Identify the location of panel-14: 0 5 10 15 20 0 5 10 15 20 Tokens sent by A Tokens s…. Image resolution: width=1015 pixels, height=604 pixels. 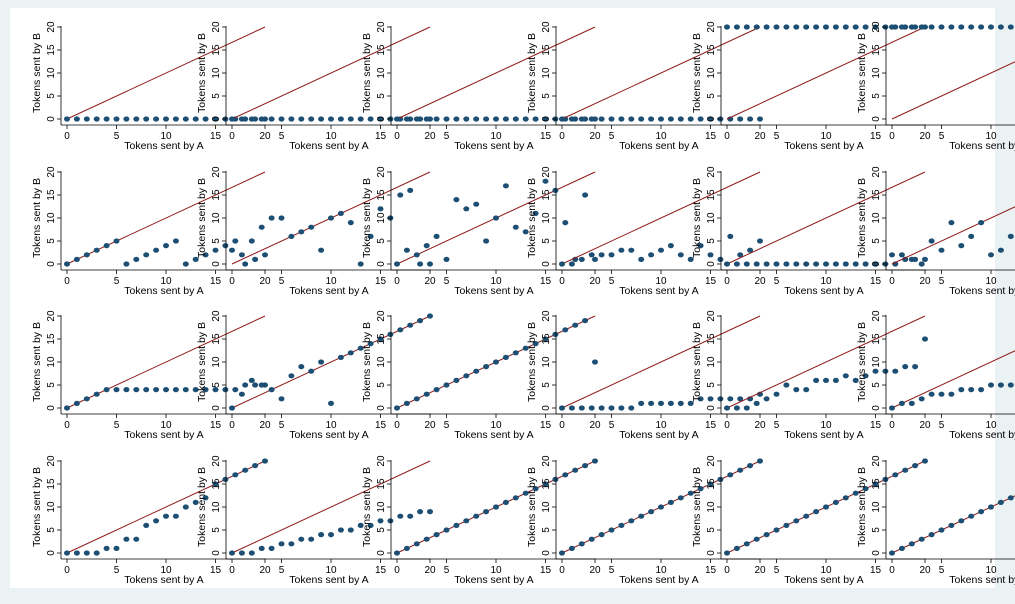
(316, 375).